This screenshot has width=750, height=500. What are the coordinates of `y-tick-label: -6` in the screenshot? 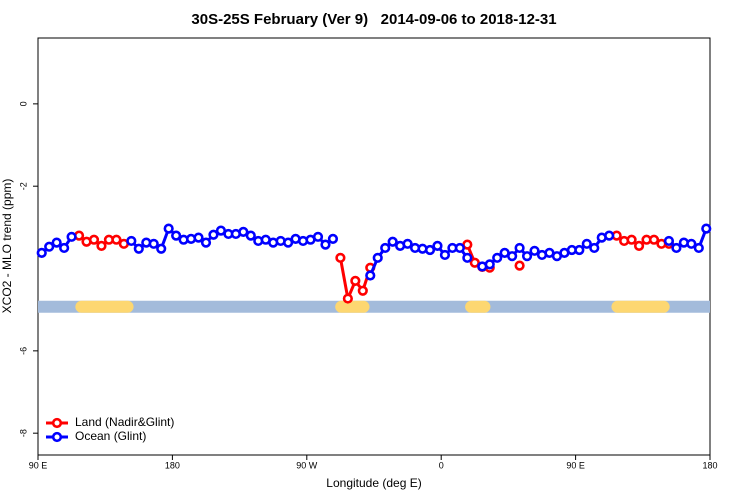 It's located at (23, 351).